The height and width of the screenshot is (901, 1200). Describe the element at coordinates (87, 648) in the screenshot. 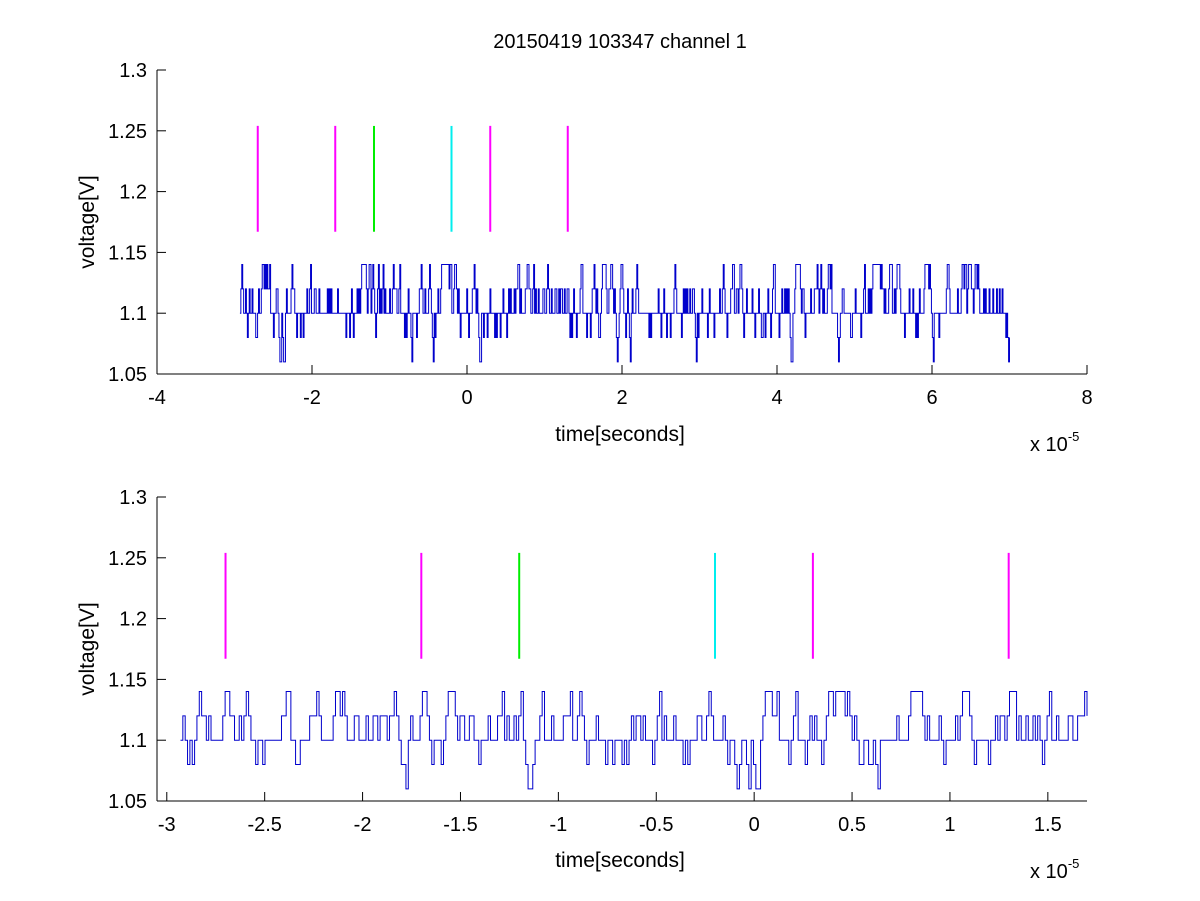

I see `plot-bottom-ylabel: voltage[V]` at that location.